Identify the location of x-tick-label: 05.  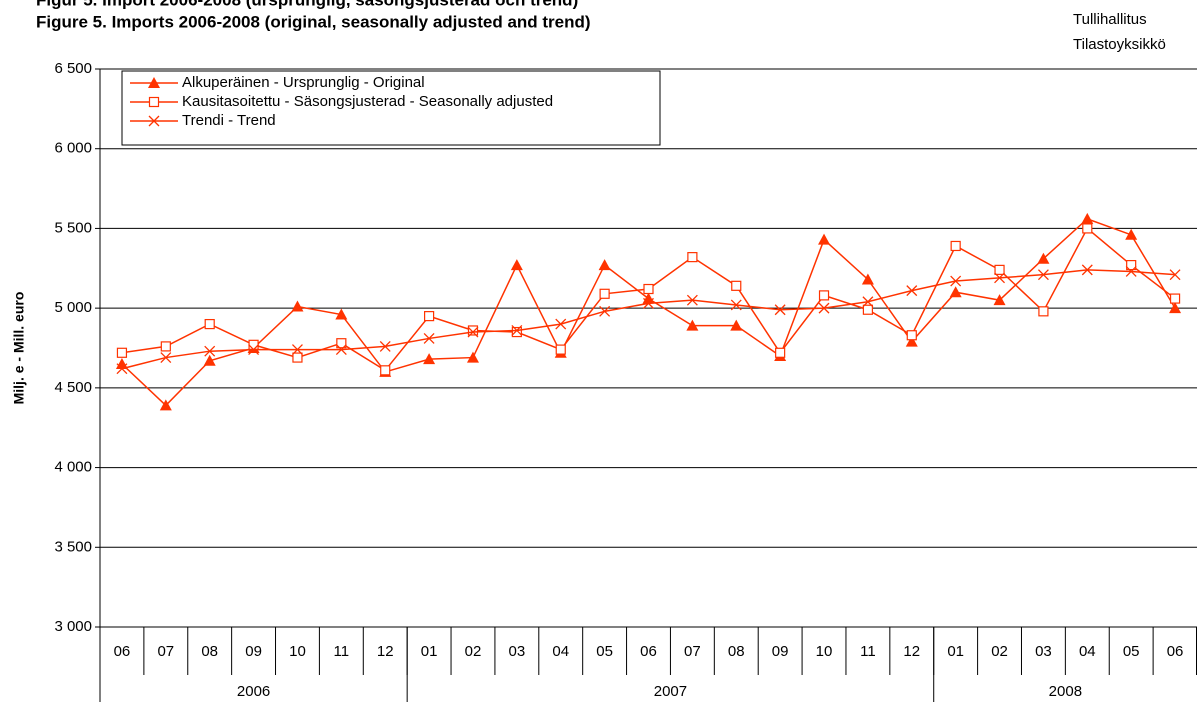
(604, 651).